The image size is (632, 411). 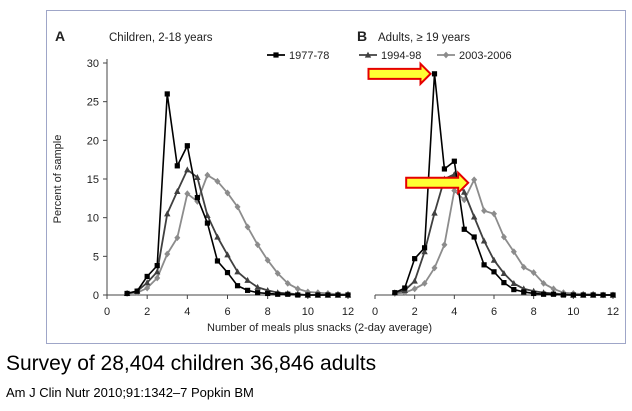 What do you see at coordinates (534, 312) in the screenshot?
I see `panel-b-x-tick-label: 8` at bounding box center [534, 312].